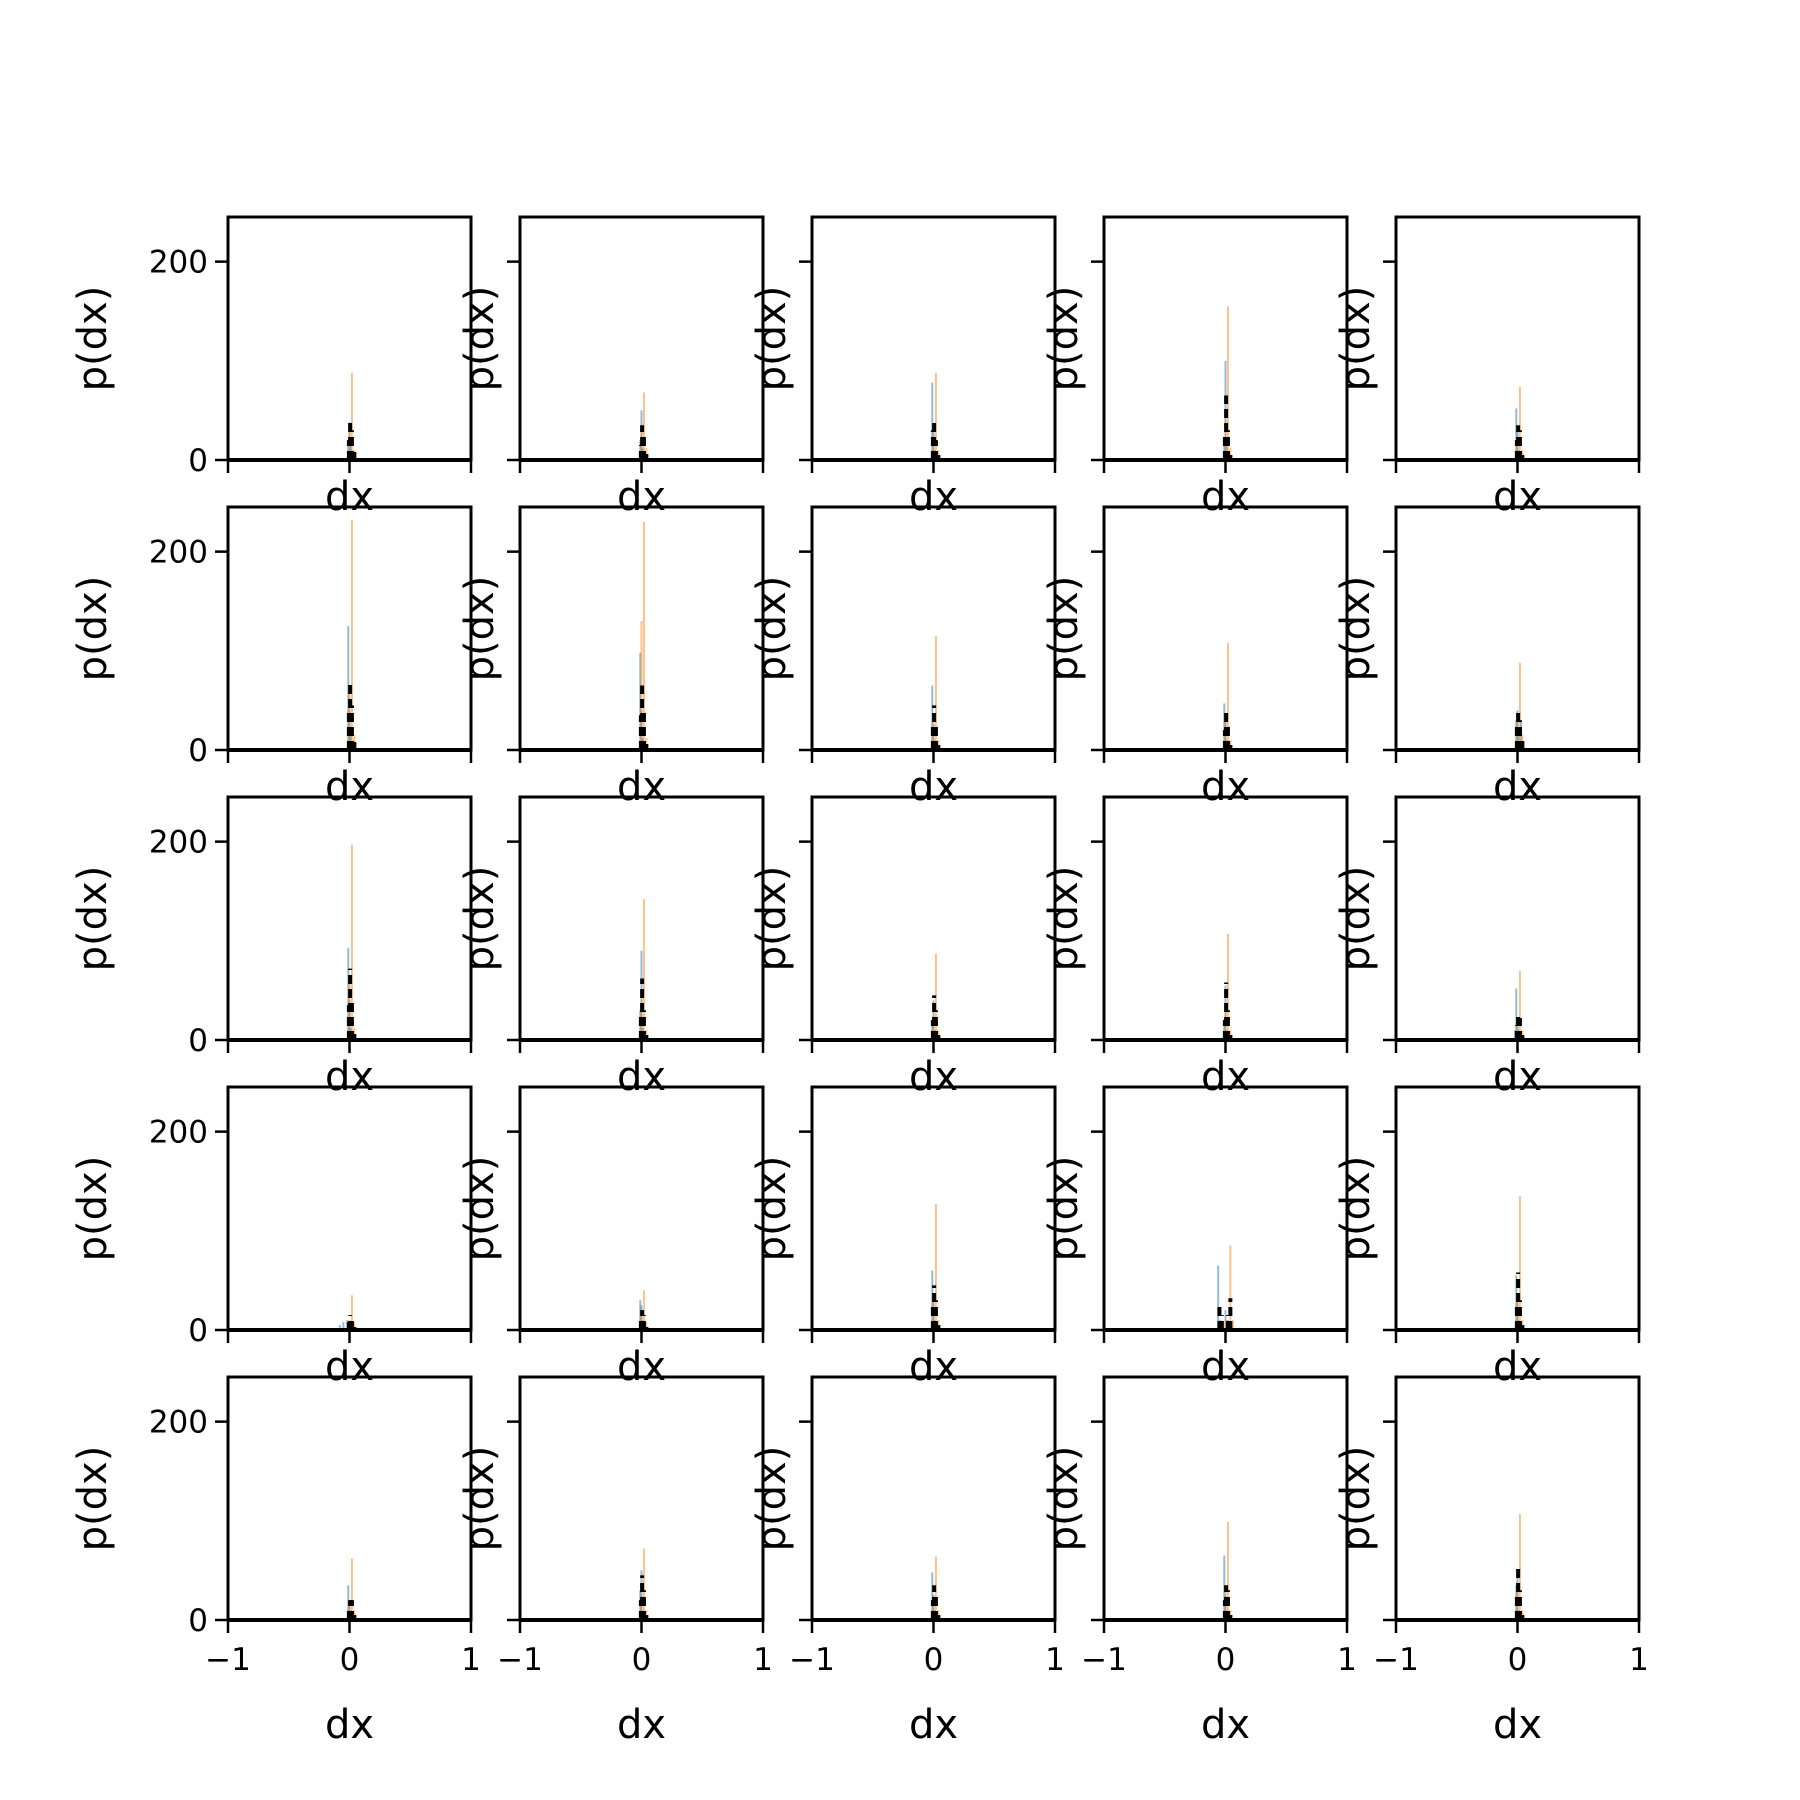 Image resolution: width=1800 pixels, height=1800 pixels. What do you see at coordinates (1487, 367) in the screenshot?
I see `subplot-r0-c4: dx p(dx)` at bounding box center [1487, 367].